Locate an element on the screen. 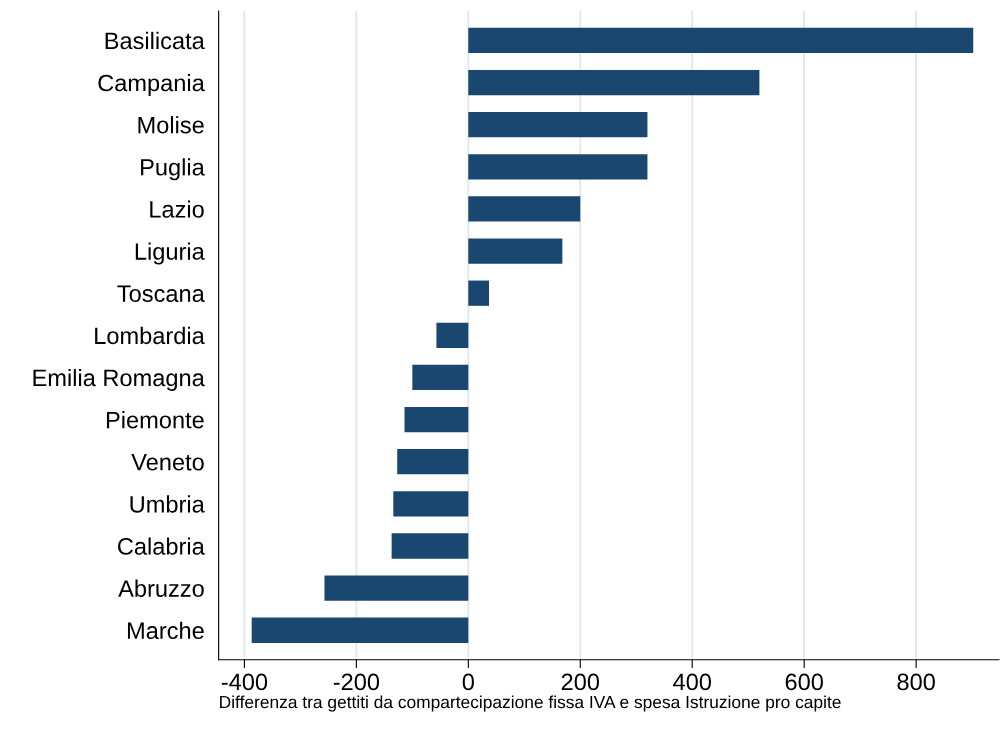 Image resolution: width=1003 pixels, height=729 pixels. y-tick-label: Basilicata is located at coordinates (155, 40).